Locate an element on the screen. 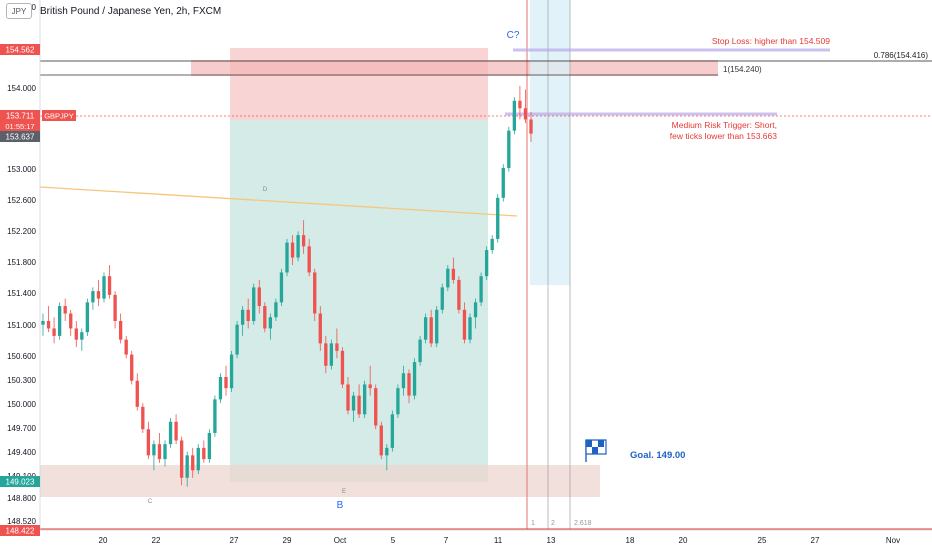 The height and width of the screenshot is (555, 932). y-tick-label: 150.600 is located at coordinates (21, 356).